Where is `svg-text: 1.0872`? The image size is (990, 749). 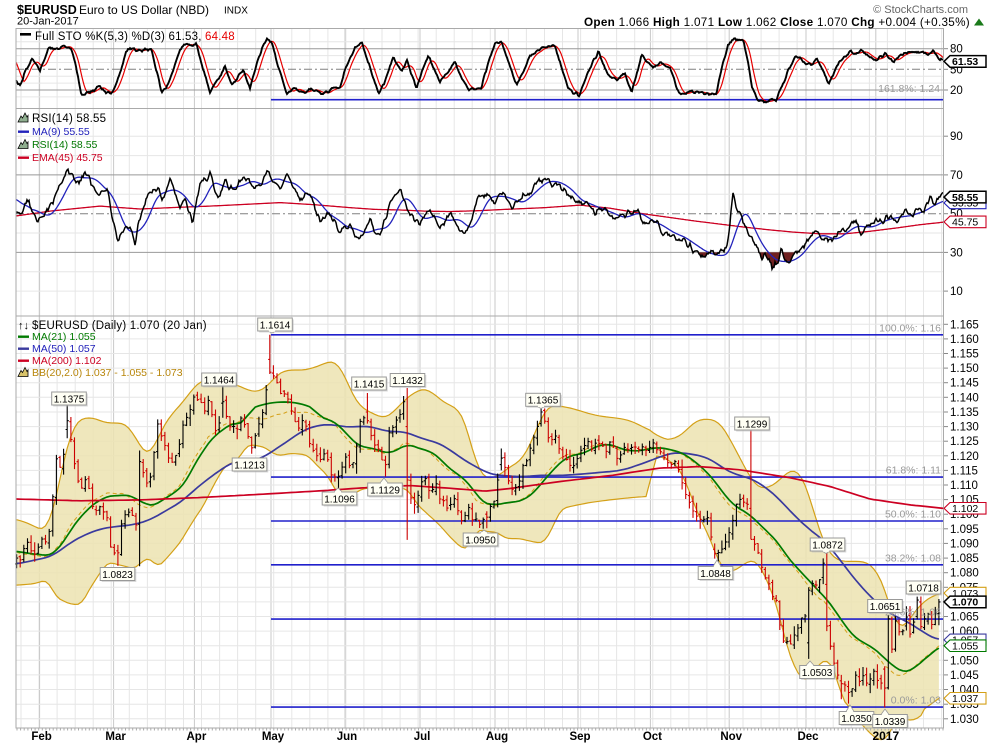 svg-text: 1.0872 is located at coordinates (827, 545).